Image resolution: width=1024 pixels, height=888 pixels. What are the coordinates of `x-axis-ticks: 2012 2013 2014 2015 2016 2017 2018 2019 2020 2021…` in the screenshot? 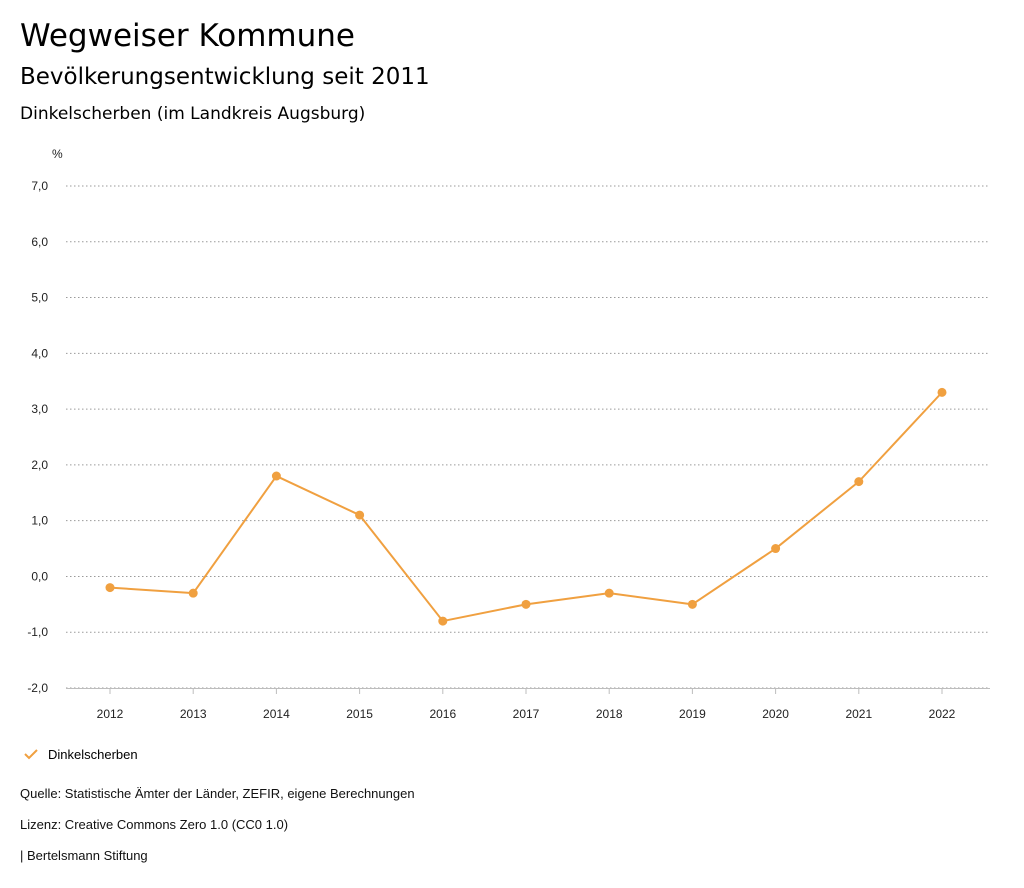 It's located at (526, 704).